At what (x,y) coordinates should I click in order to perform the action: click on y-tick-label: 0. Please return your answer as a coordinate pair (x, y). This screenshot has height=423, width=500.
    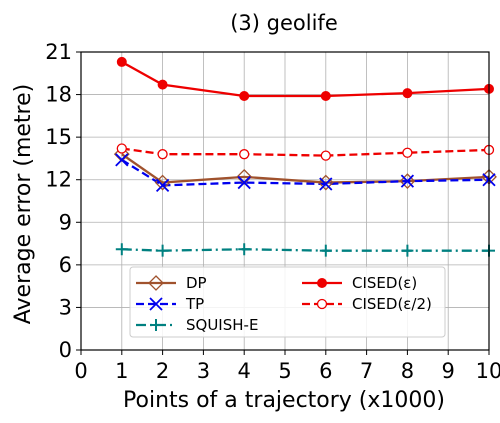
    Looking at the image, I should click on (65, 350).